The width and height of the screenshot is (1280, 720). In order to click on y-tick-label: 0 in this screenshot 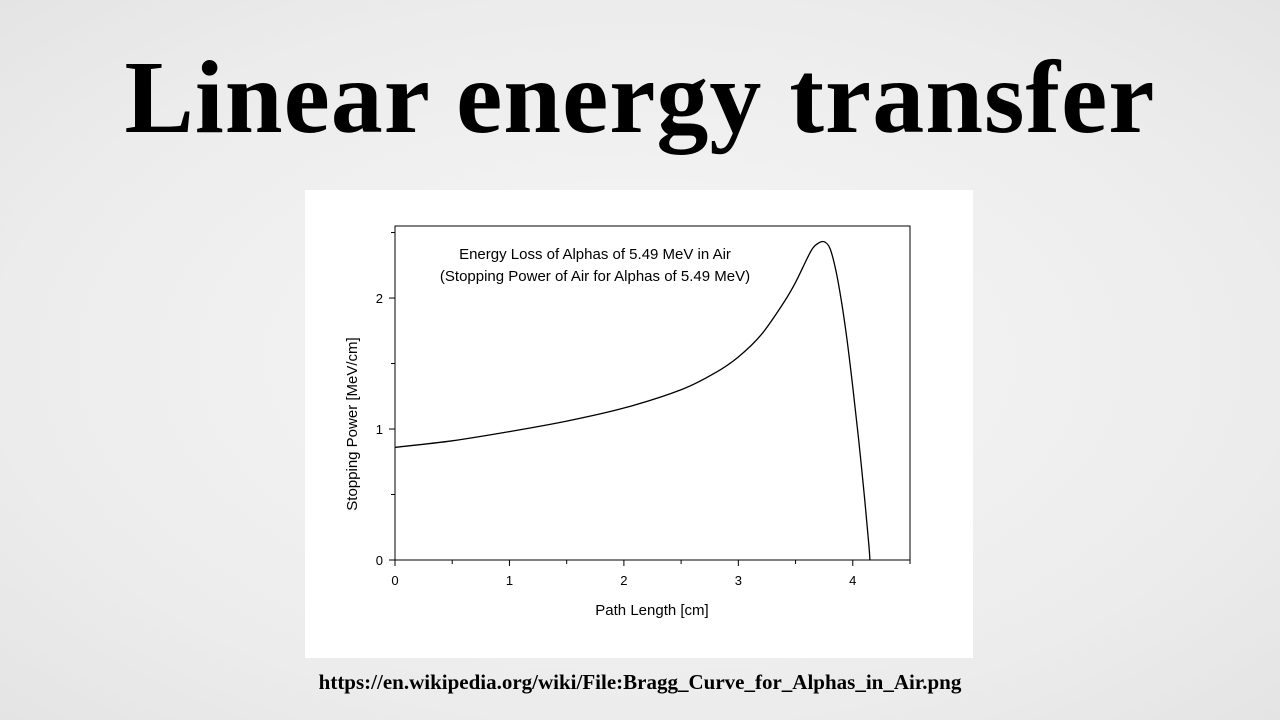, I will do `click(379, 560)`.